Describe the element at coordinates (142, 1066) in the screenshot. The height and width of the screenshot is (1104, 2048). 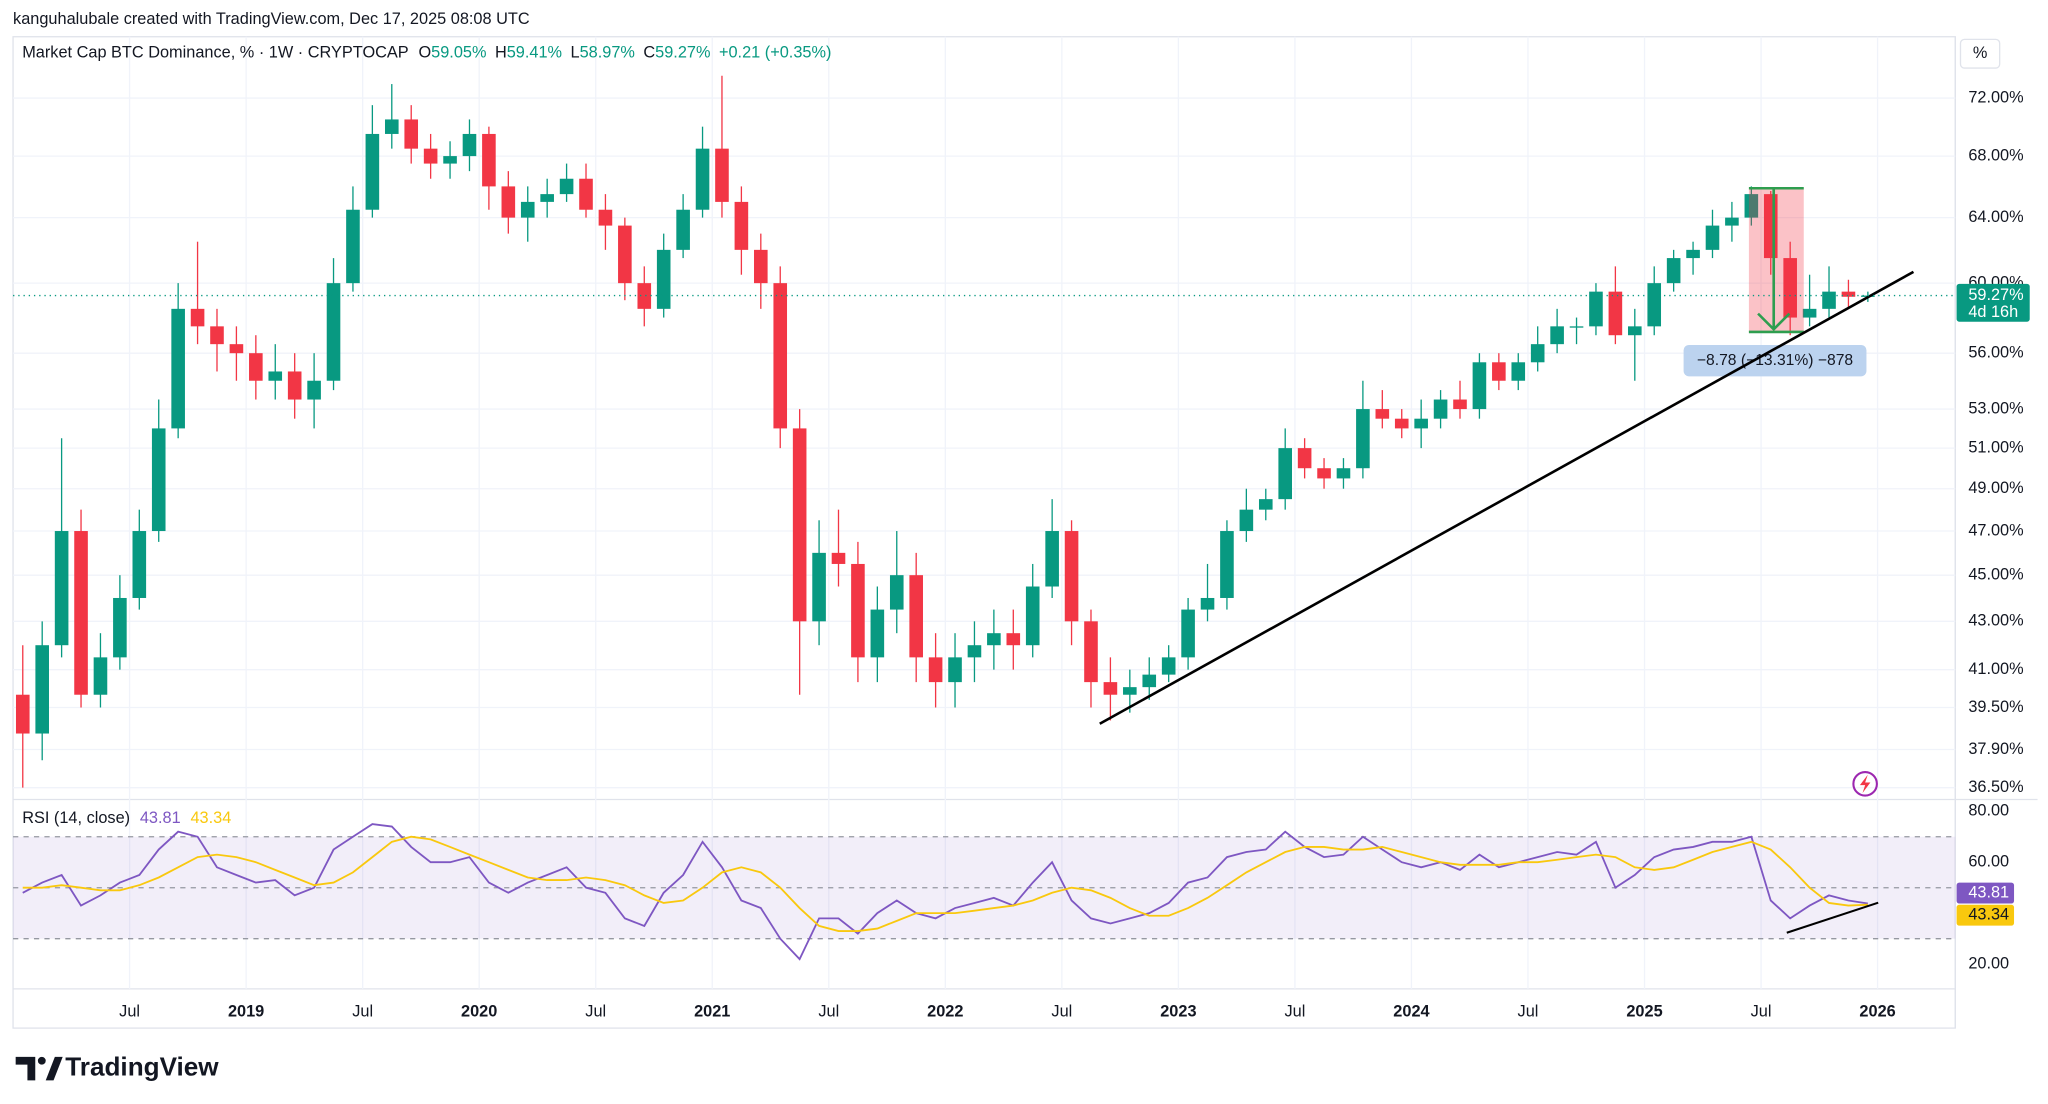
I see `brand-name: TradingView` at that location.